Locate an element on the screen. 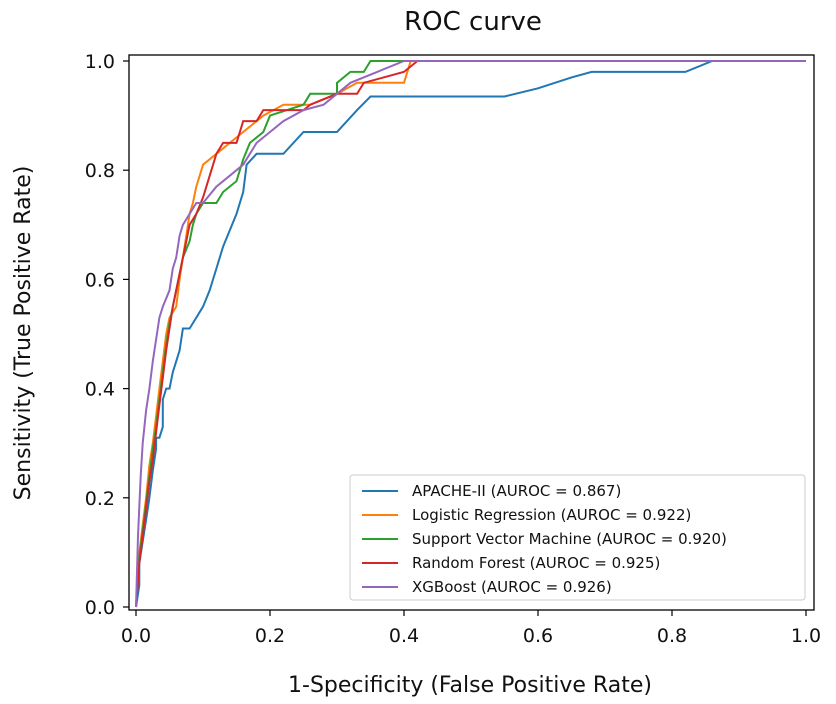 The image size is (836, 704). x-tick-label: 0.8 is located at coordinates (672, 636).